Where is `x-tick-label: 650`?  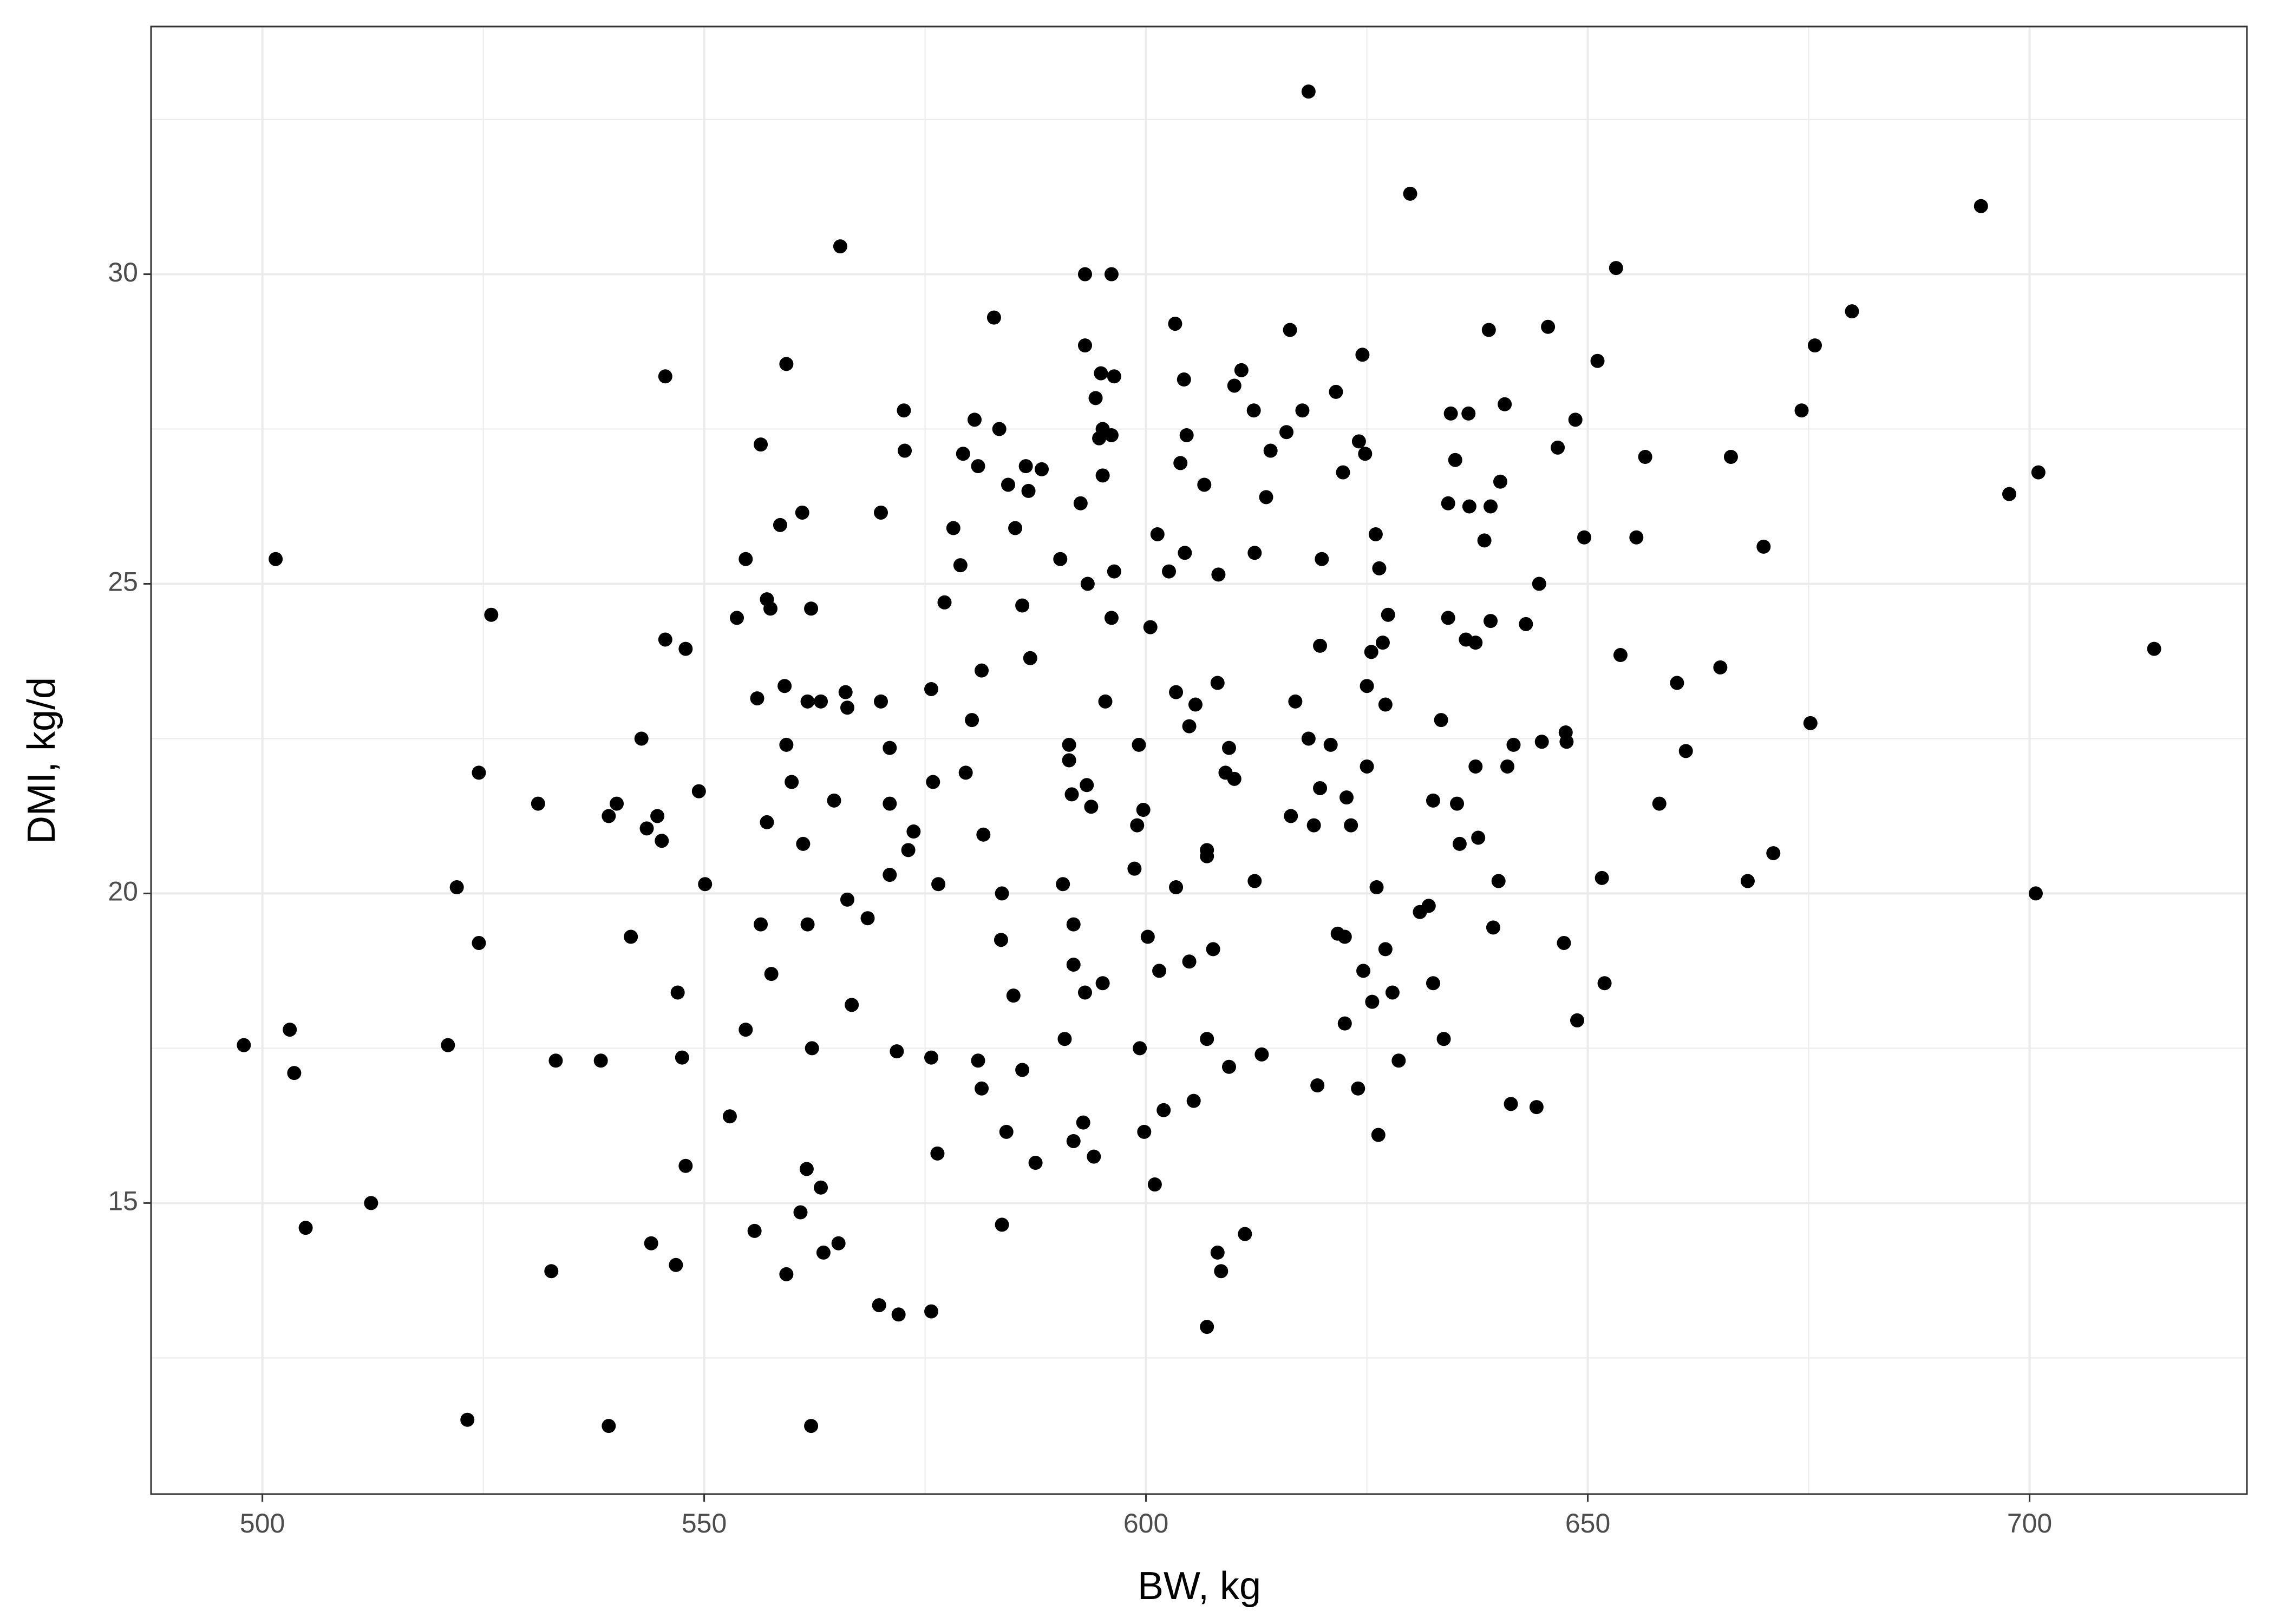
x-tick-label: 650 is located at coordinates (1587, 1523).